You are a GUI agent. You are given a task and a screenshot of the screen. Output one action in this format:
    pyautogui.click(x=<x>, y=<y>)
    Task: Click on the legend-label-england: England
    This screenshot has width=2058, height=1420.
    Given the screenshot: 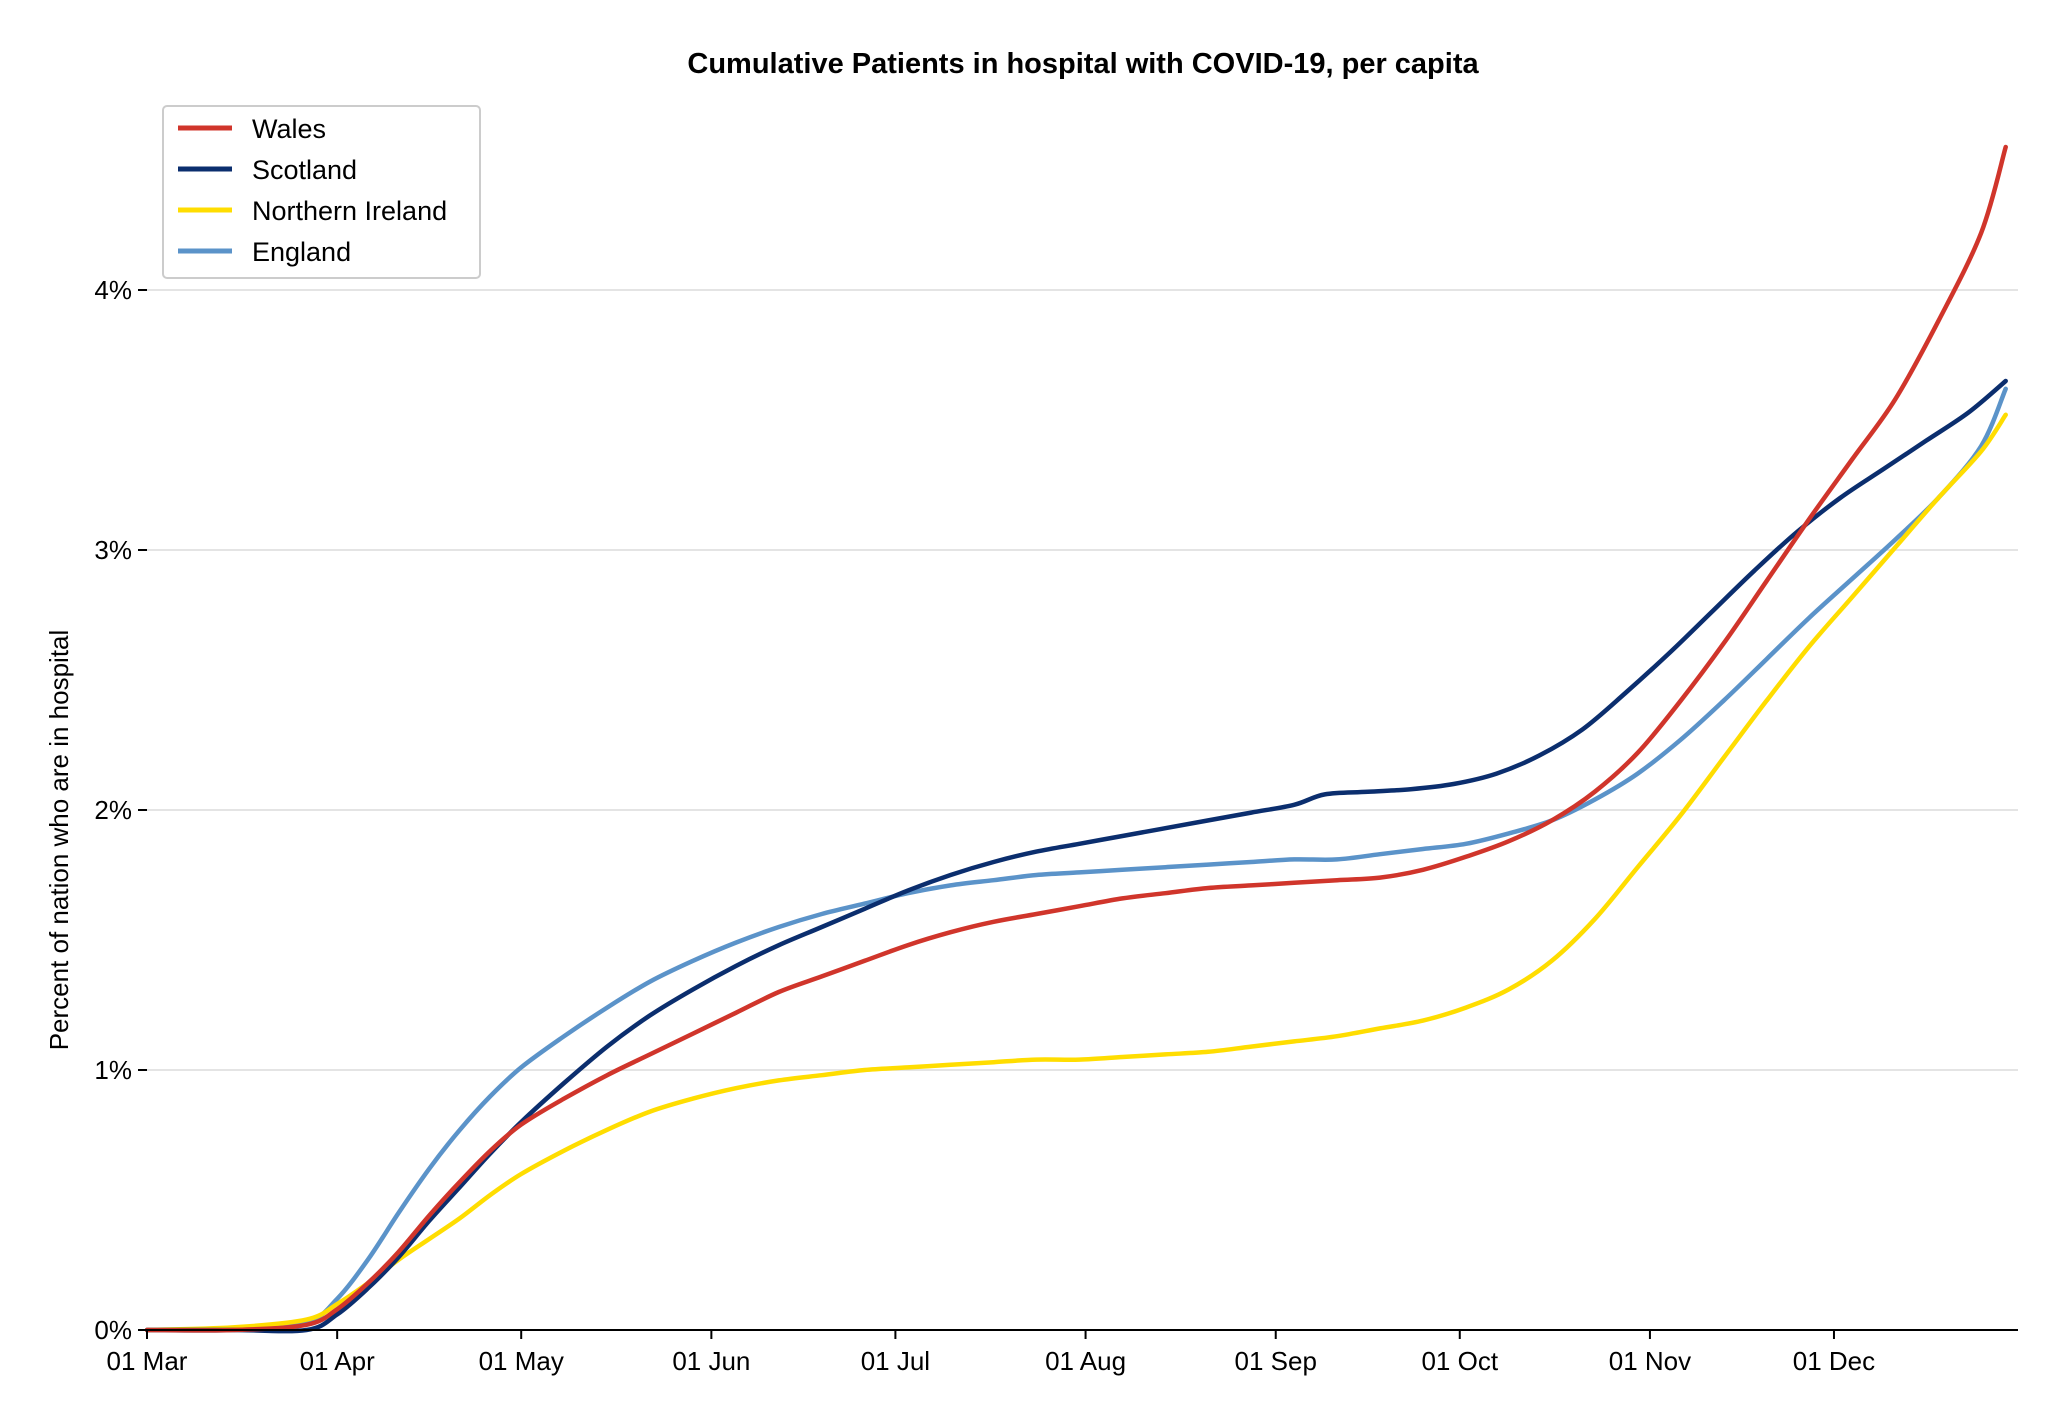 What is the action you would take?
    pyautogui.click(x=301, y=252)
    